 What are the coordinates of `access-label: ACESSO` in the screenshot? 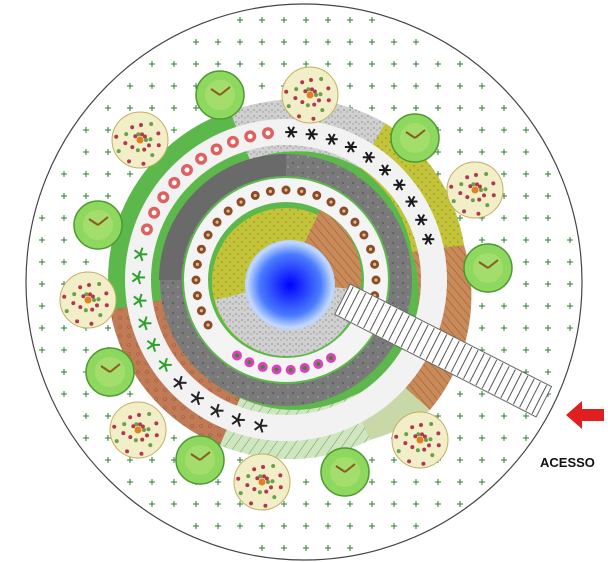 It's located at (567, 462).